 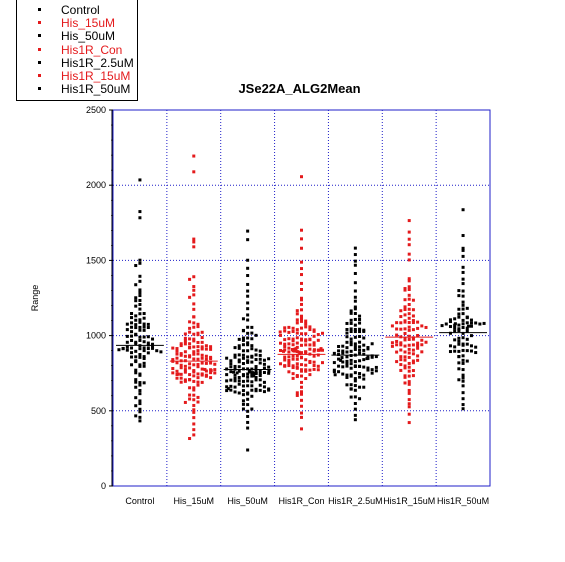 I want to click on y-tick-label: 1000, so click(x=96, y=336).